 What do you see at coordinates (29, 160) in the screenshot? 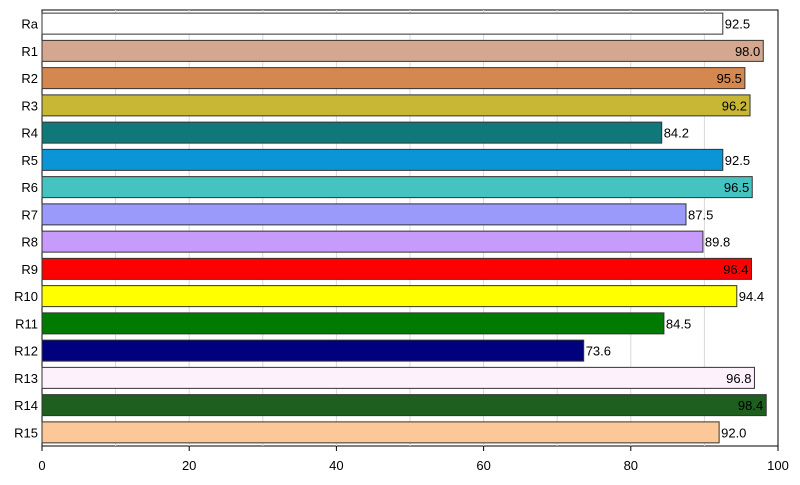
I see `category-label: R5` at bounding box center [29, 160].